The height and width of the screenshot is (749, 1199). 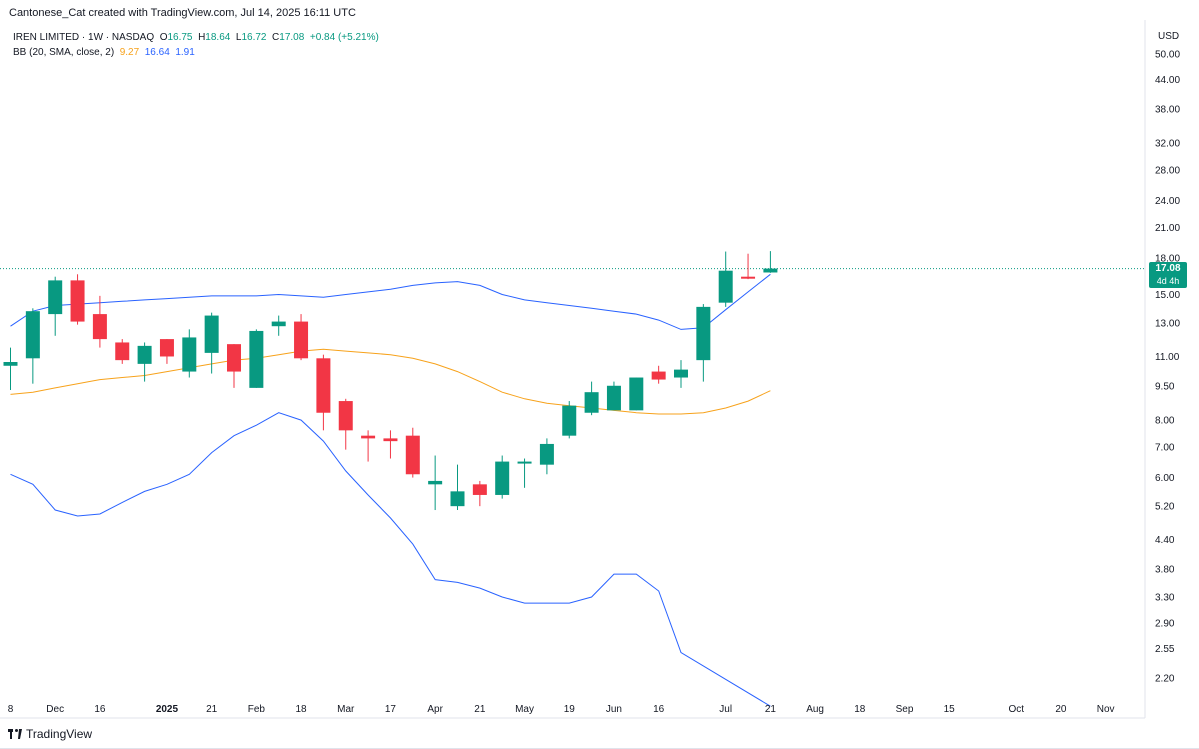 What do you see at coordinates (238, 37) in the screenshot?
I see `low-label: L` at bounding box center [238, 37].